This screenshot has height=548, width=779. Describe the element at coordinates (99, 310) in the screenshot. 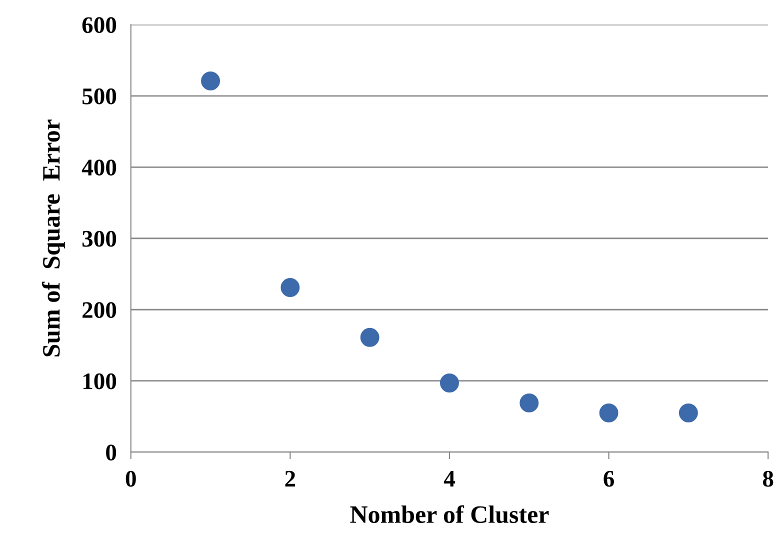

I see `y-tick-label: 200` at that location.